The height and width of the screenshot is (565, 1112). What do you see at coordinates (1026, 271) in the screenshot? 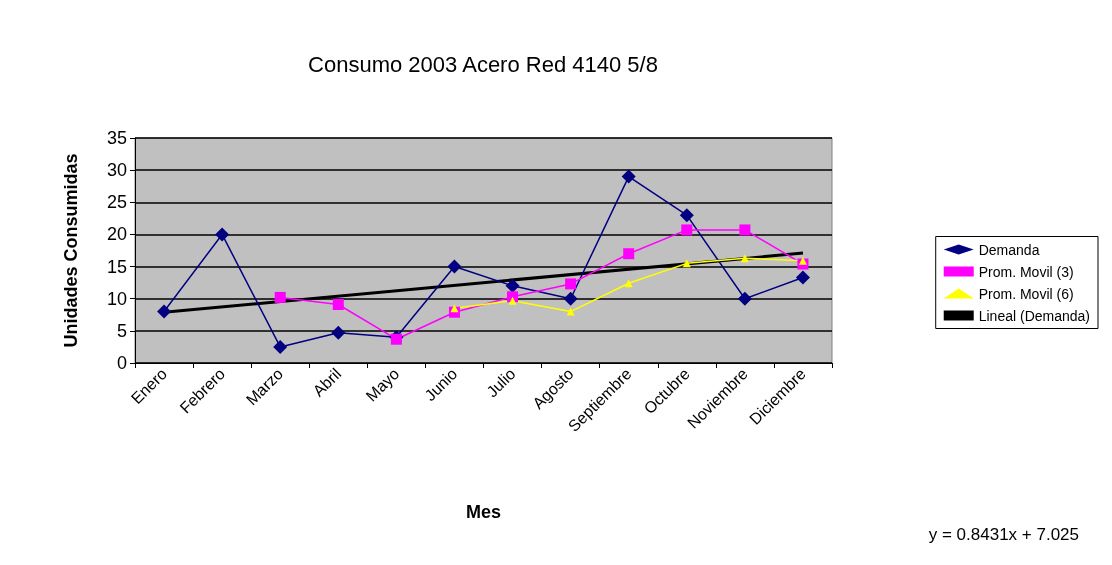
I see `legend-label: Prom. Movil (3)` at bounding box center [1026, 271].